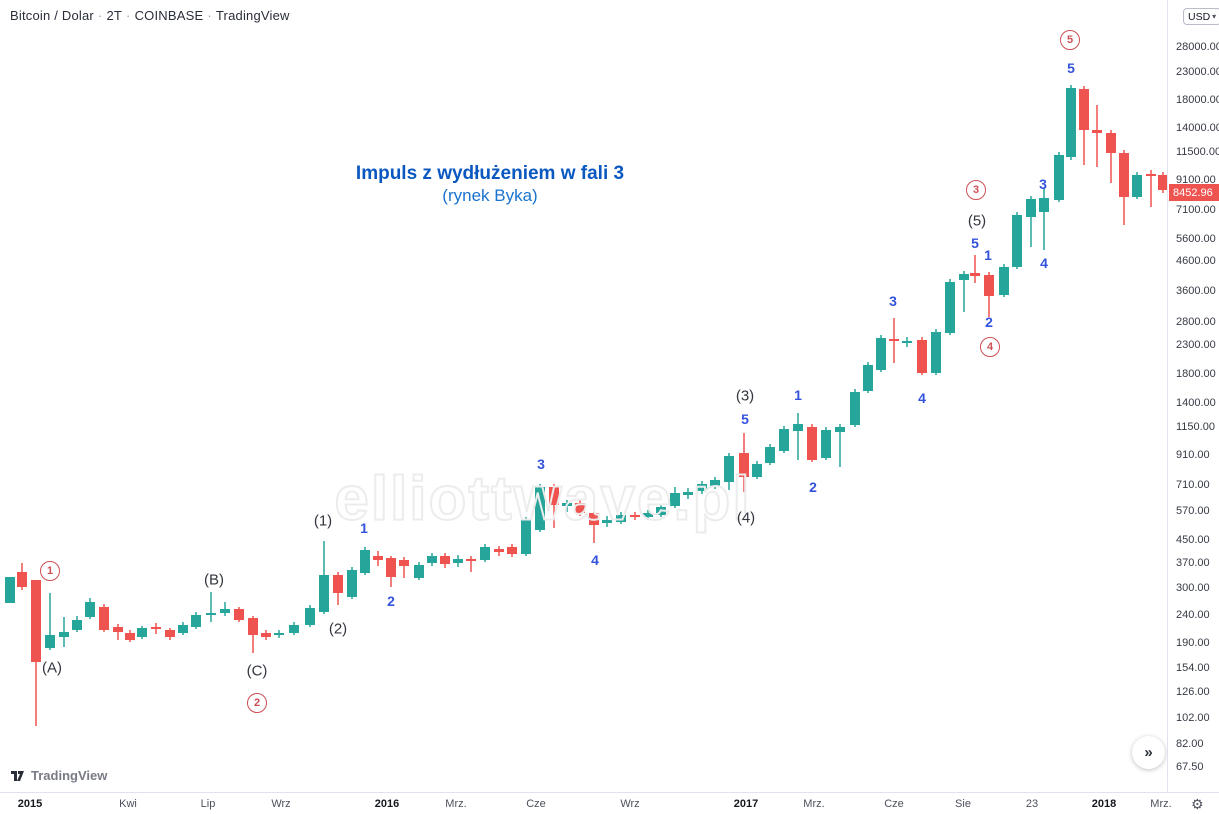  I want to click on price-axis-tick: 5600.00, so click(1196, 239).